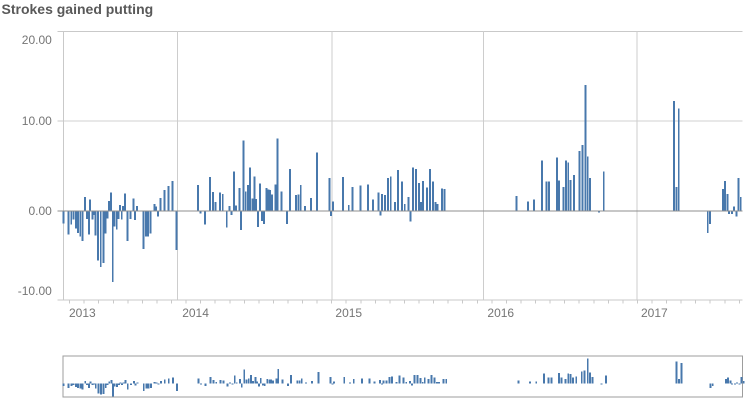 The height and width of the screenshot is (400, 750). What do you see at coordinates (37, 40) in the screenshot?
I see `svg-text: 20.00` at bounding box center [37, 40].